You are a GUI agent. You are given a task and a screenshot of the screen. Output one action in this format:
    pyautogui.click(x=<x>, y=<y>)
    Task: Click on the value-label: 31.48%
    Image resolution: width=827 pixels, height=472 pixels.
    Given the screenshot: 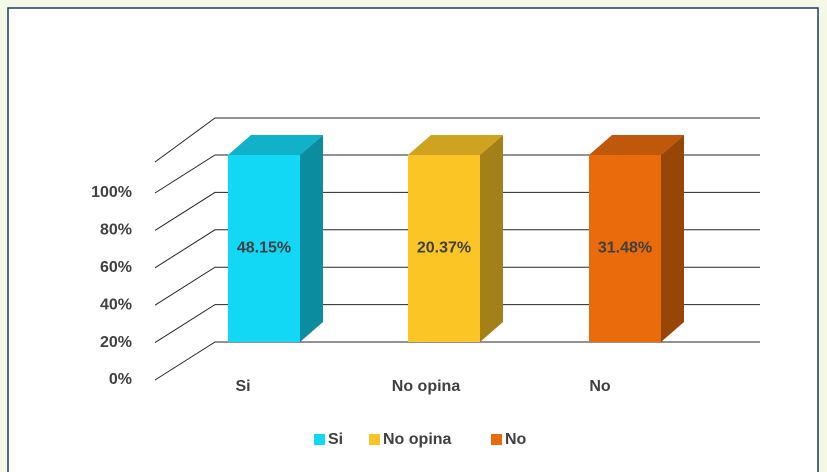 What is the action you would take?
    pyautogui.click(x=625, y=248)
    